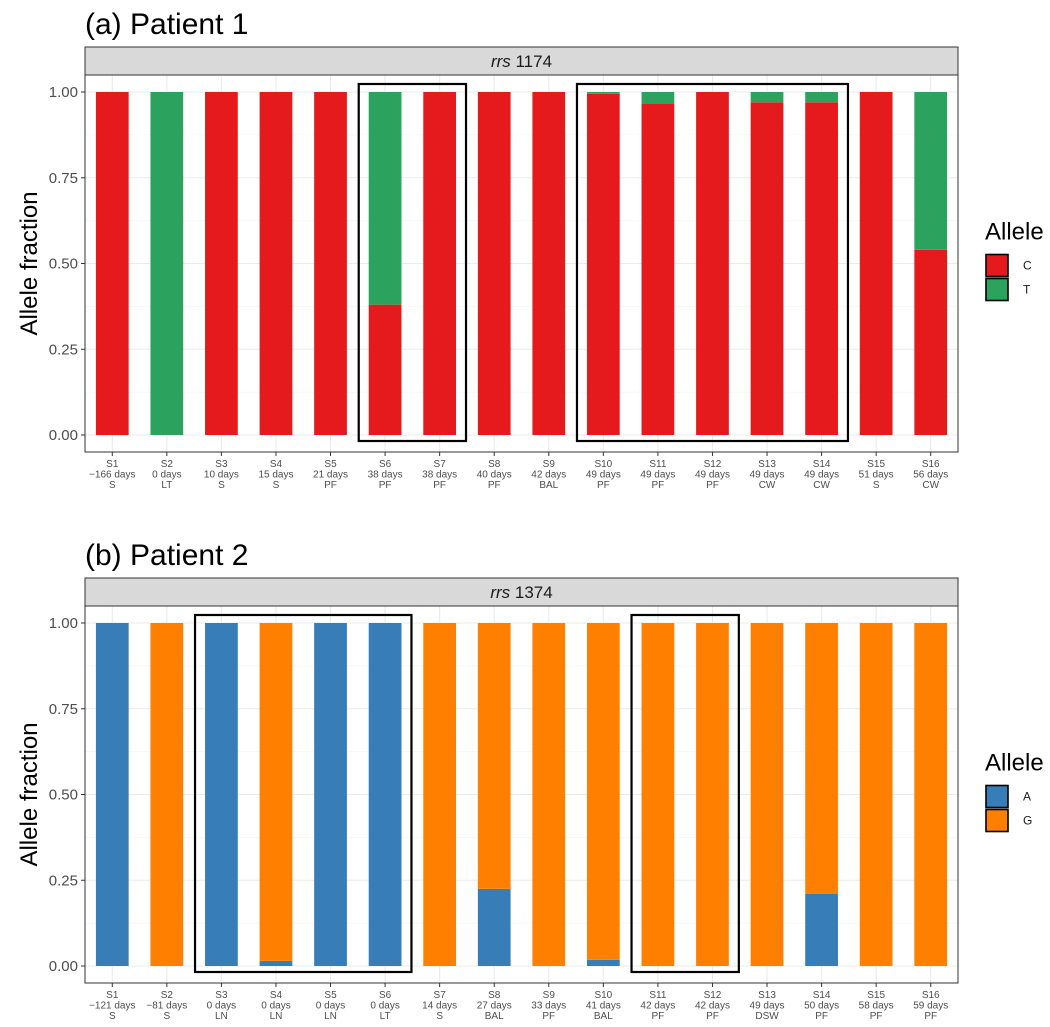  Describe the element at coordinates (494, 927) in the screenshot. I see `bar-A-S8` at that location.